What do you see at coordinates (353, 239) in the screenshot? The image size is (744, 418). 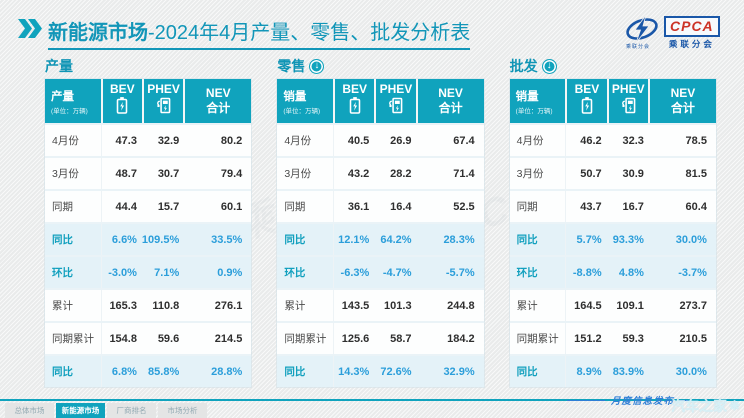 I see `row-value: 12.1%` at bounding box center [353, 239].